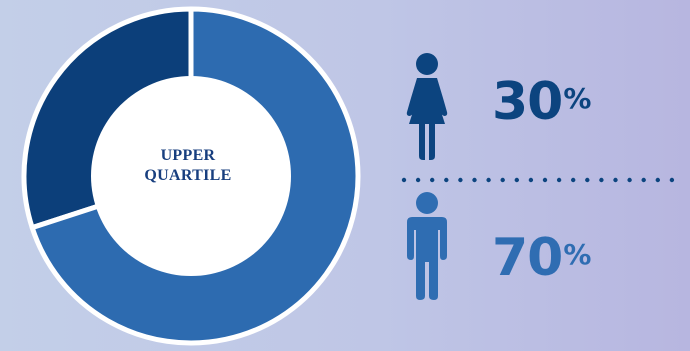 This screenshot has width=690, height=351. I want to click on male-value: 70, so click(527, 258).